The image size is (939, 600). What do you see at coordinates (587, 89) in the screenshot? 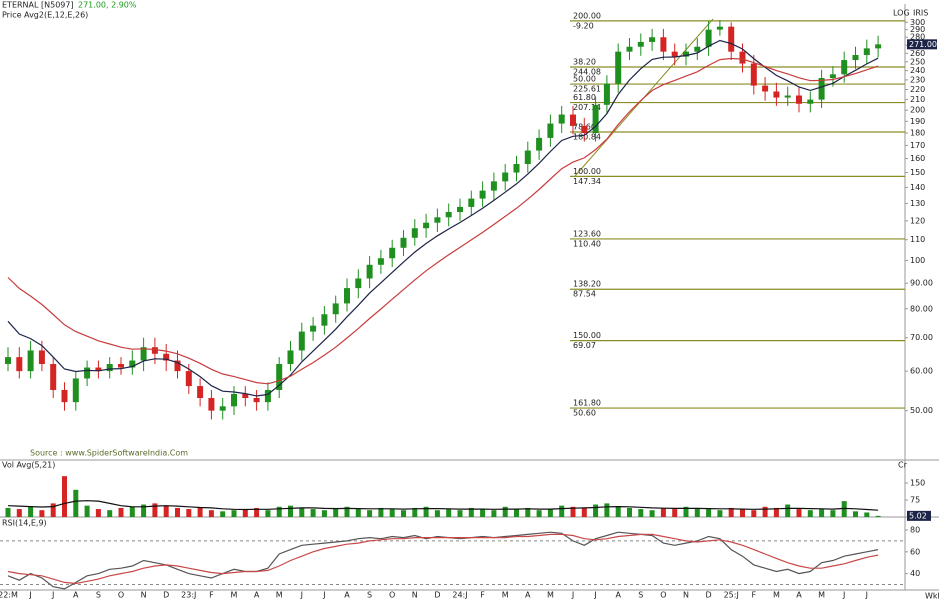
I see `fib-price: 225.61` at bounding box center [587, 89].